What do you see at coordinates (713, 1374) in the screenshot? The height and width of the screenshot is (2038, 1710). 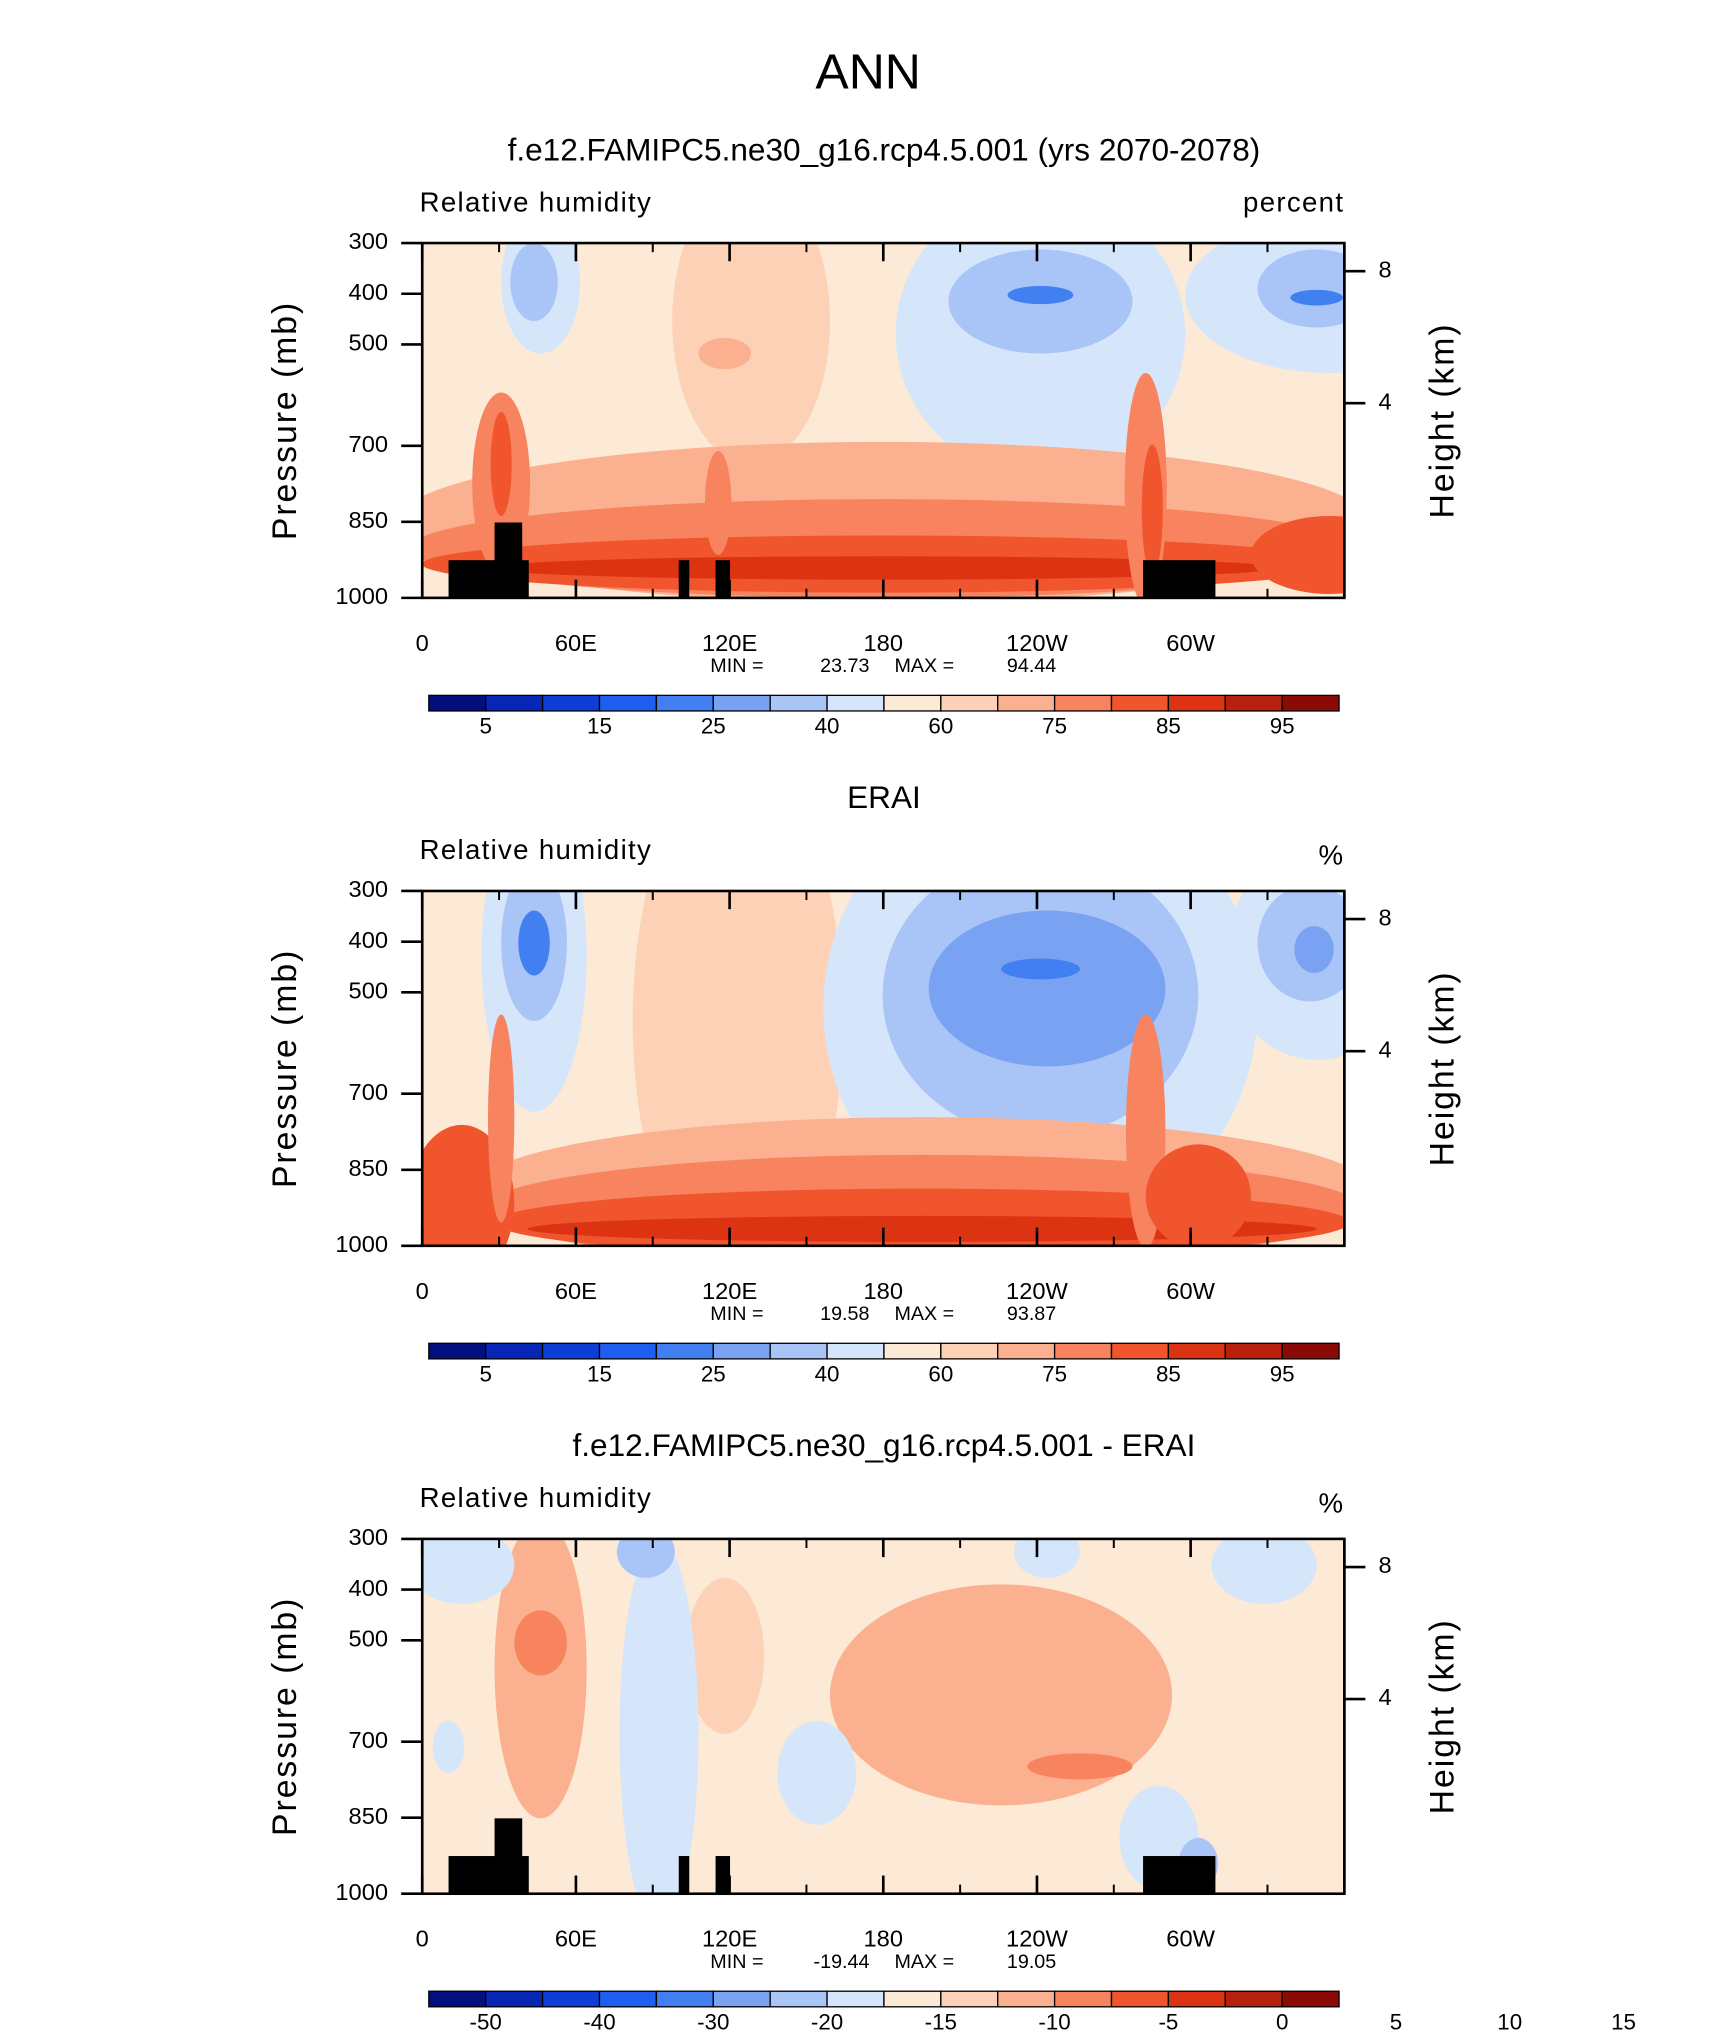 I see `colorbar-label: 25` at bounding box center [713, 1374].